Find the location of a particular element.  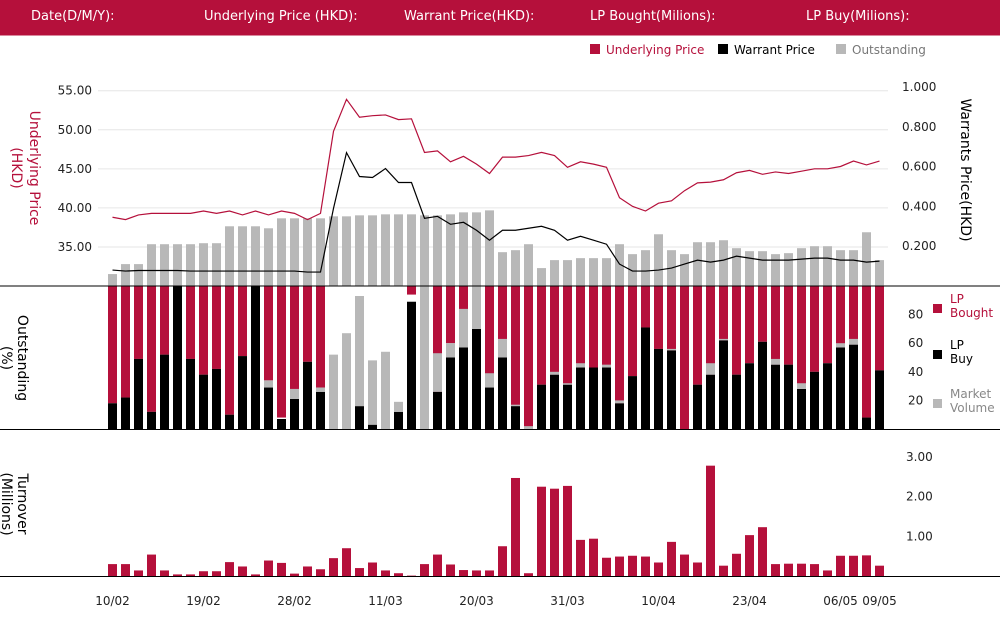

left-tick-label: 55.00 is located at coordinates (75, 91).